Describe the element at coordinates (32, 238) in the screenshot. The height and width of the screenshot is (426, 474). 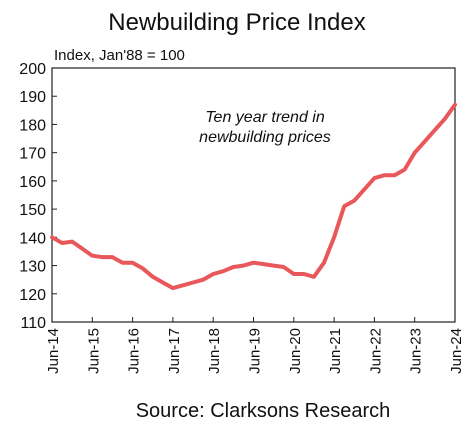
I see `y-tick-label: 140` at that location.